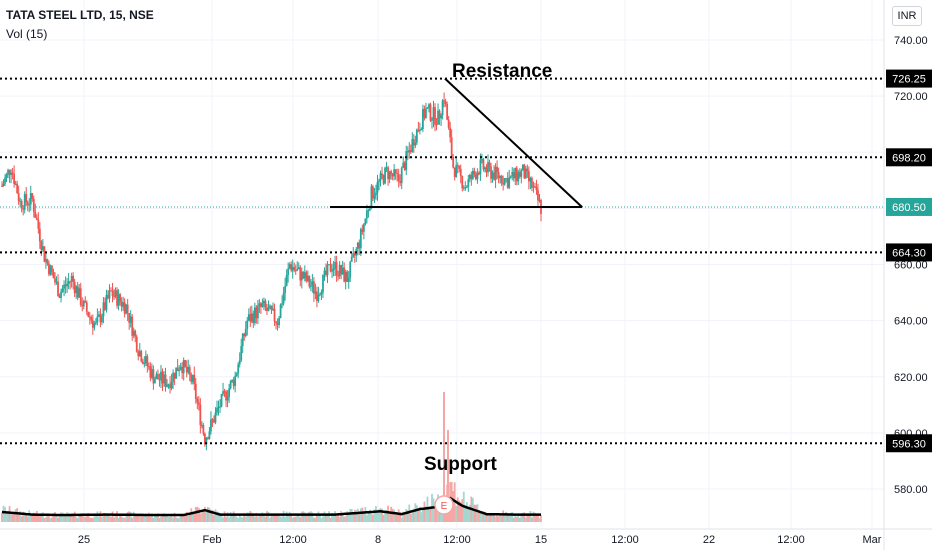 The height and width of the screenshot is (550, 932). What do you see at coordinates (911, 378) in the screenshot?
I see `price-tick-label: 620.00` at bounding box center [911, 378].